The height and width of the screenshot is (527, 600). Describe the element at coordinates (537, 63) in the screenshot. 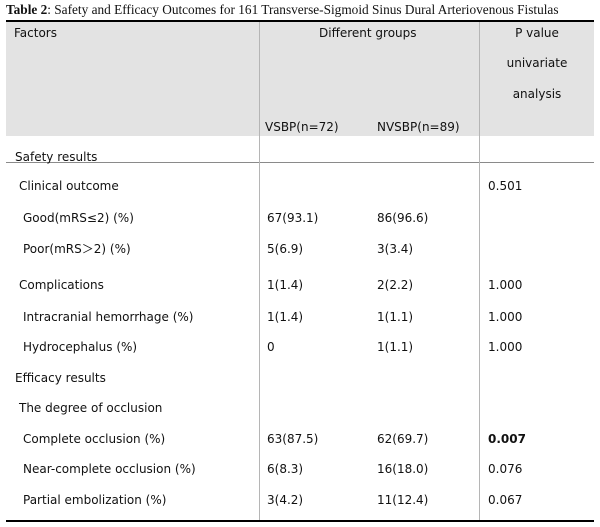

I see `header-pvalue-line2: univariate` at that location.